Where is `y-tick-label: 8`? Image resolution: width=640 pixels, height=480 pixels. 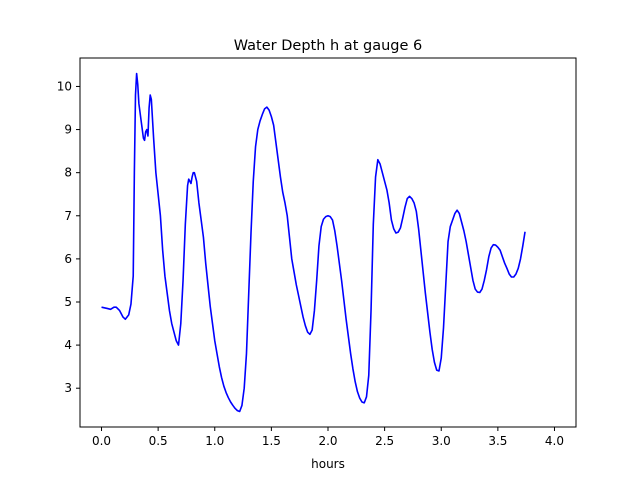 y-tick-label: 8 is located at coordinates (68, 173).